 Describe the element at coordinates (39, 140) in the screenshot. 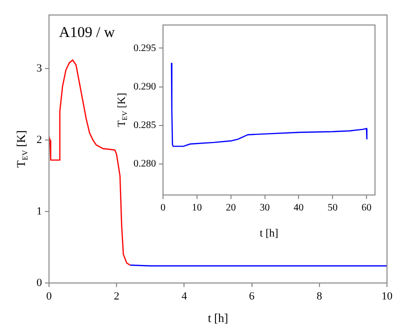

I see `y-tick-label: 2` at that location.